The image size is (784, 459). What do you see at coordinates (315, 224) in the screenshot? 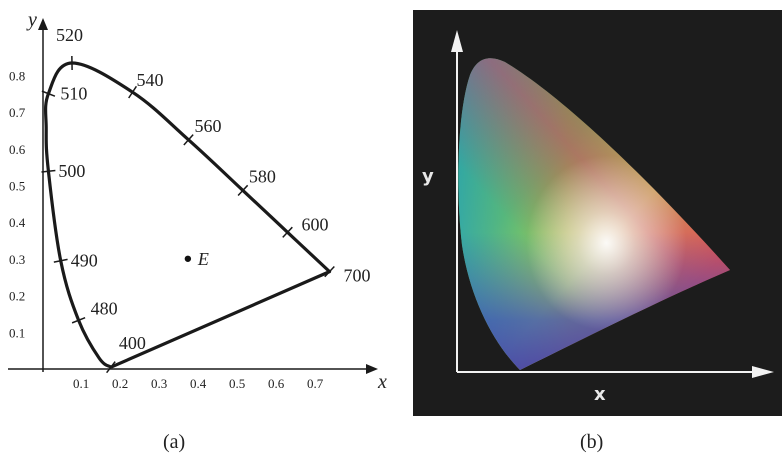
I see `wavelength-label-600: 600` at bounding box center [315, 224].